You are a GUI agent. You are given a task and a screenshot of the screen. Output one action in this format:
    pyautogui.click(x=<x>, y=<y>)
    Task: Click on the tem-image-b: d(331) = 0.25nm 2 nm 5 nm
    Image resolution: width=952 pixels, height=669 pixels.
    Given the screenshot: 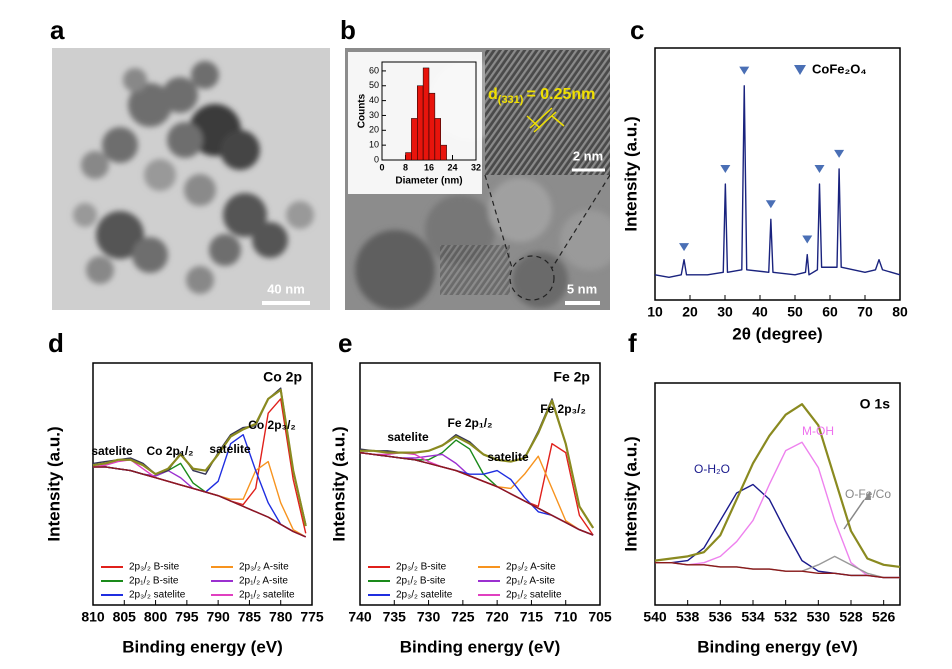 What is the action you would take?
    pyautogui.click(x=477, y=179)
    